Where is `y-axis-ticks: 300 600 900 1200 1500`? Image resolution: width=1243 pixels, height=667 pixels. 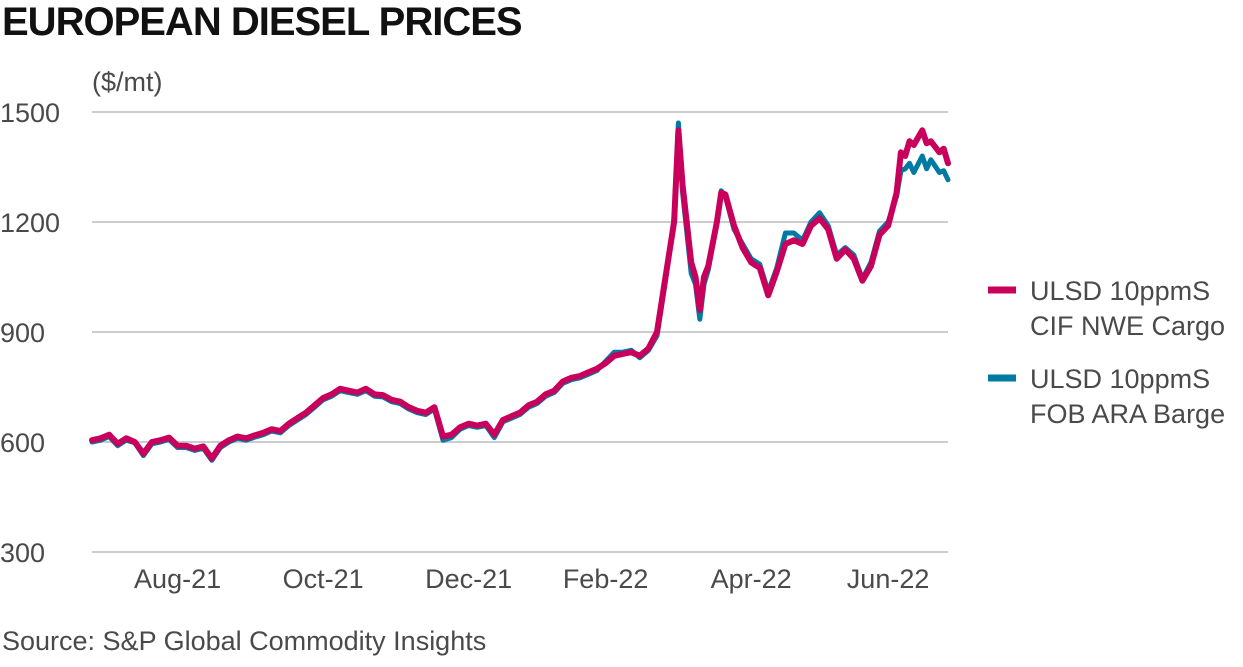
y-axis-ticks: 300 600 900 1200 1500 is located at coordinates (30, 333).